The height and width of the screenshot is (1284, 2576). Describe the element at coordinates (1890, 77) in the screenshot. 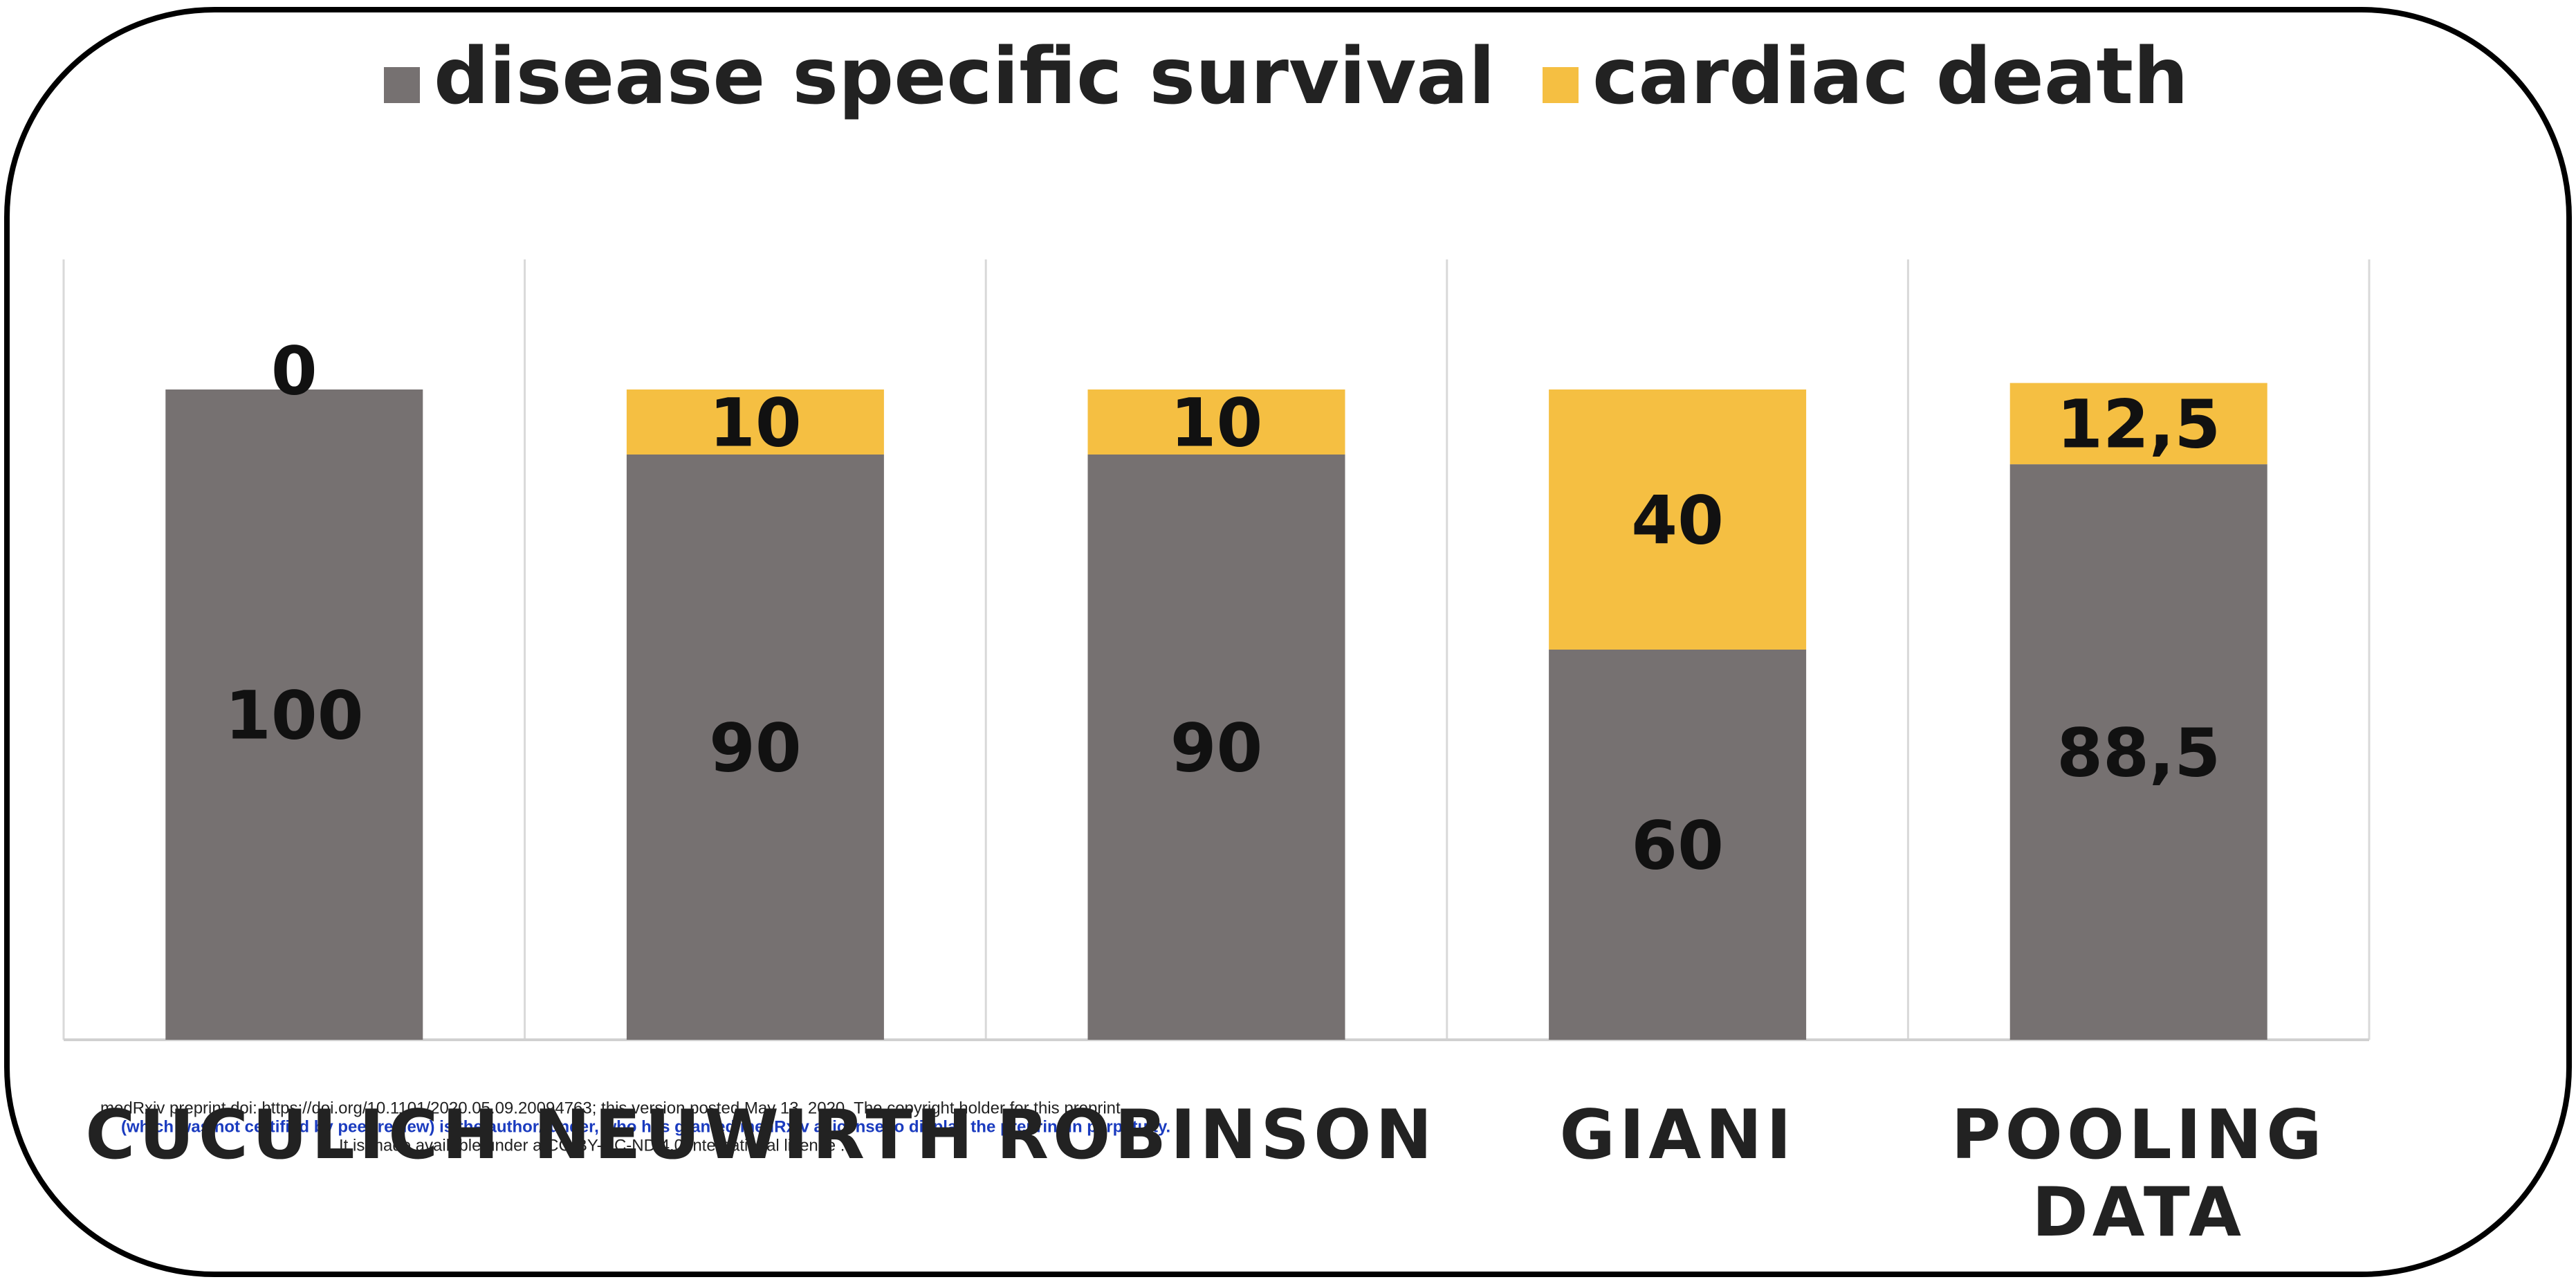

I see `legend-label: cardiac death` at that location.